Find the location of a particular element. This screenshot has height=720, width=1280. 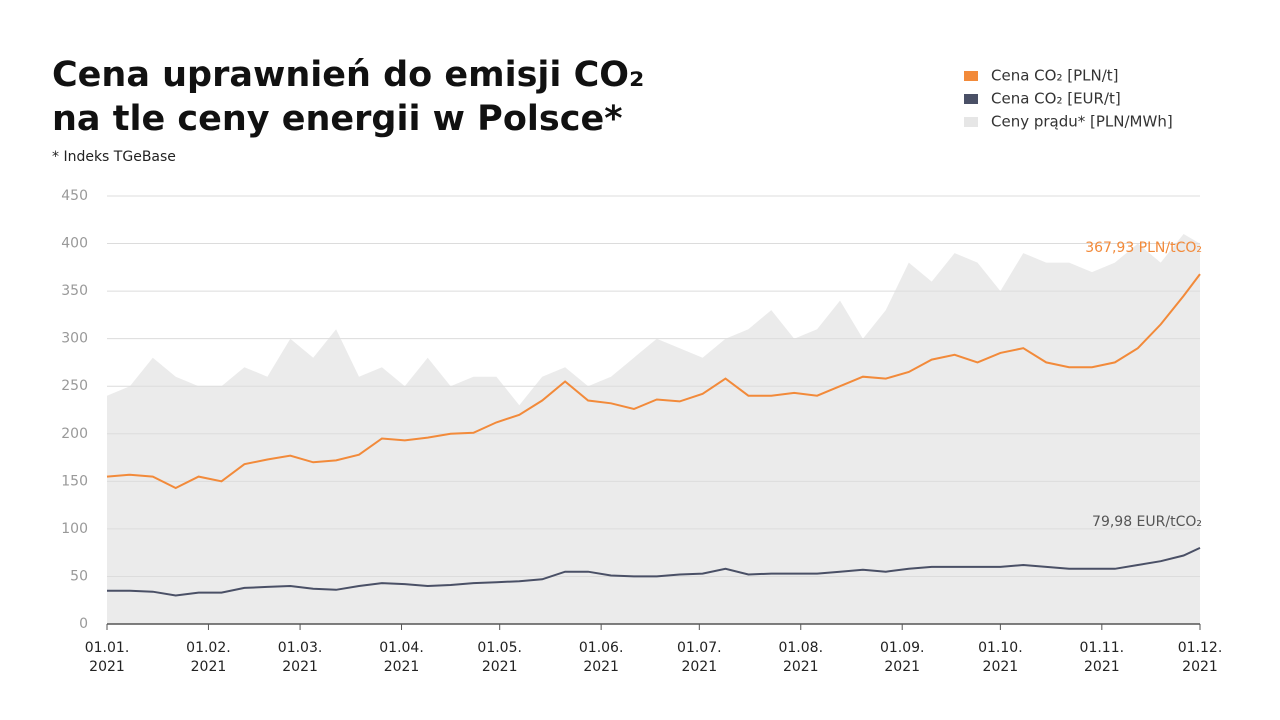

chart-title: na tle ceny energii w Polsce* is located at coordinates (337, 119).